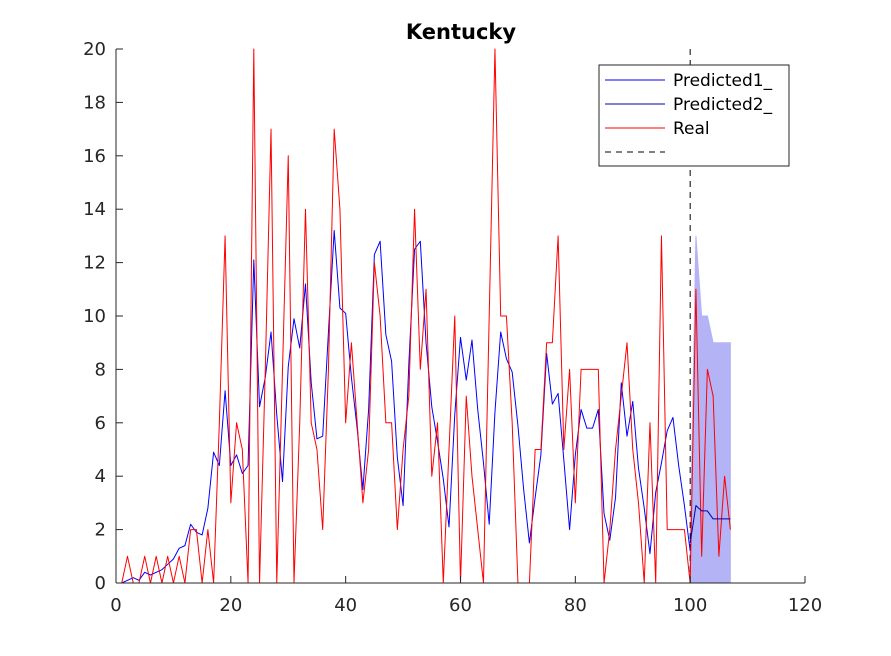 This screenshot has width=891, height=656. Describe the element at coordinates (575, 605) in the screenshot. I see `x-tick-label: 80` at that location.